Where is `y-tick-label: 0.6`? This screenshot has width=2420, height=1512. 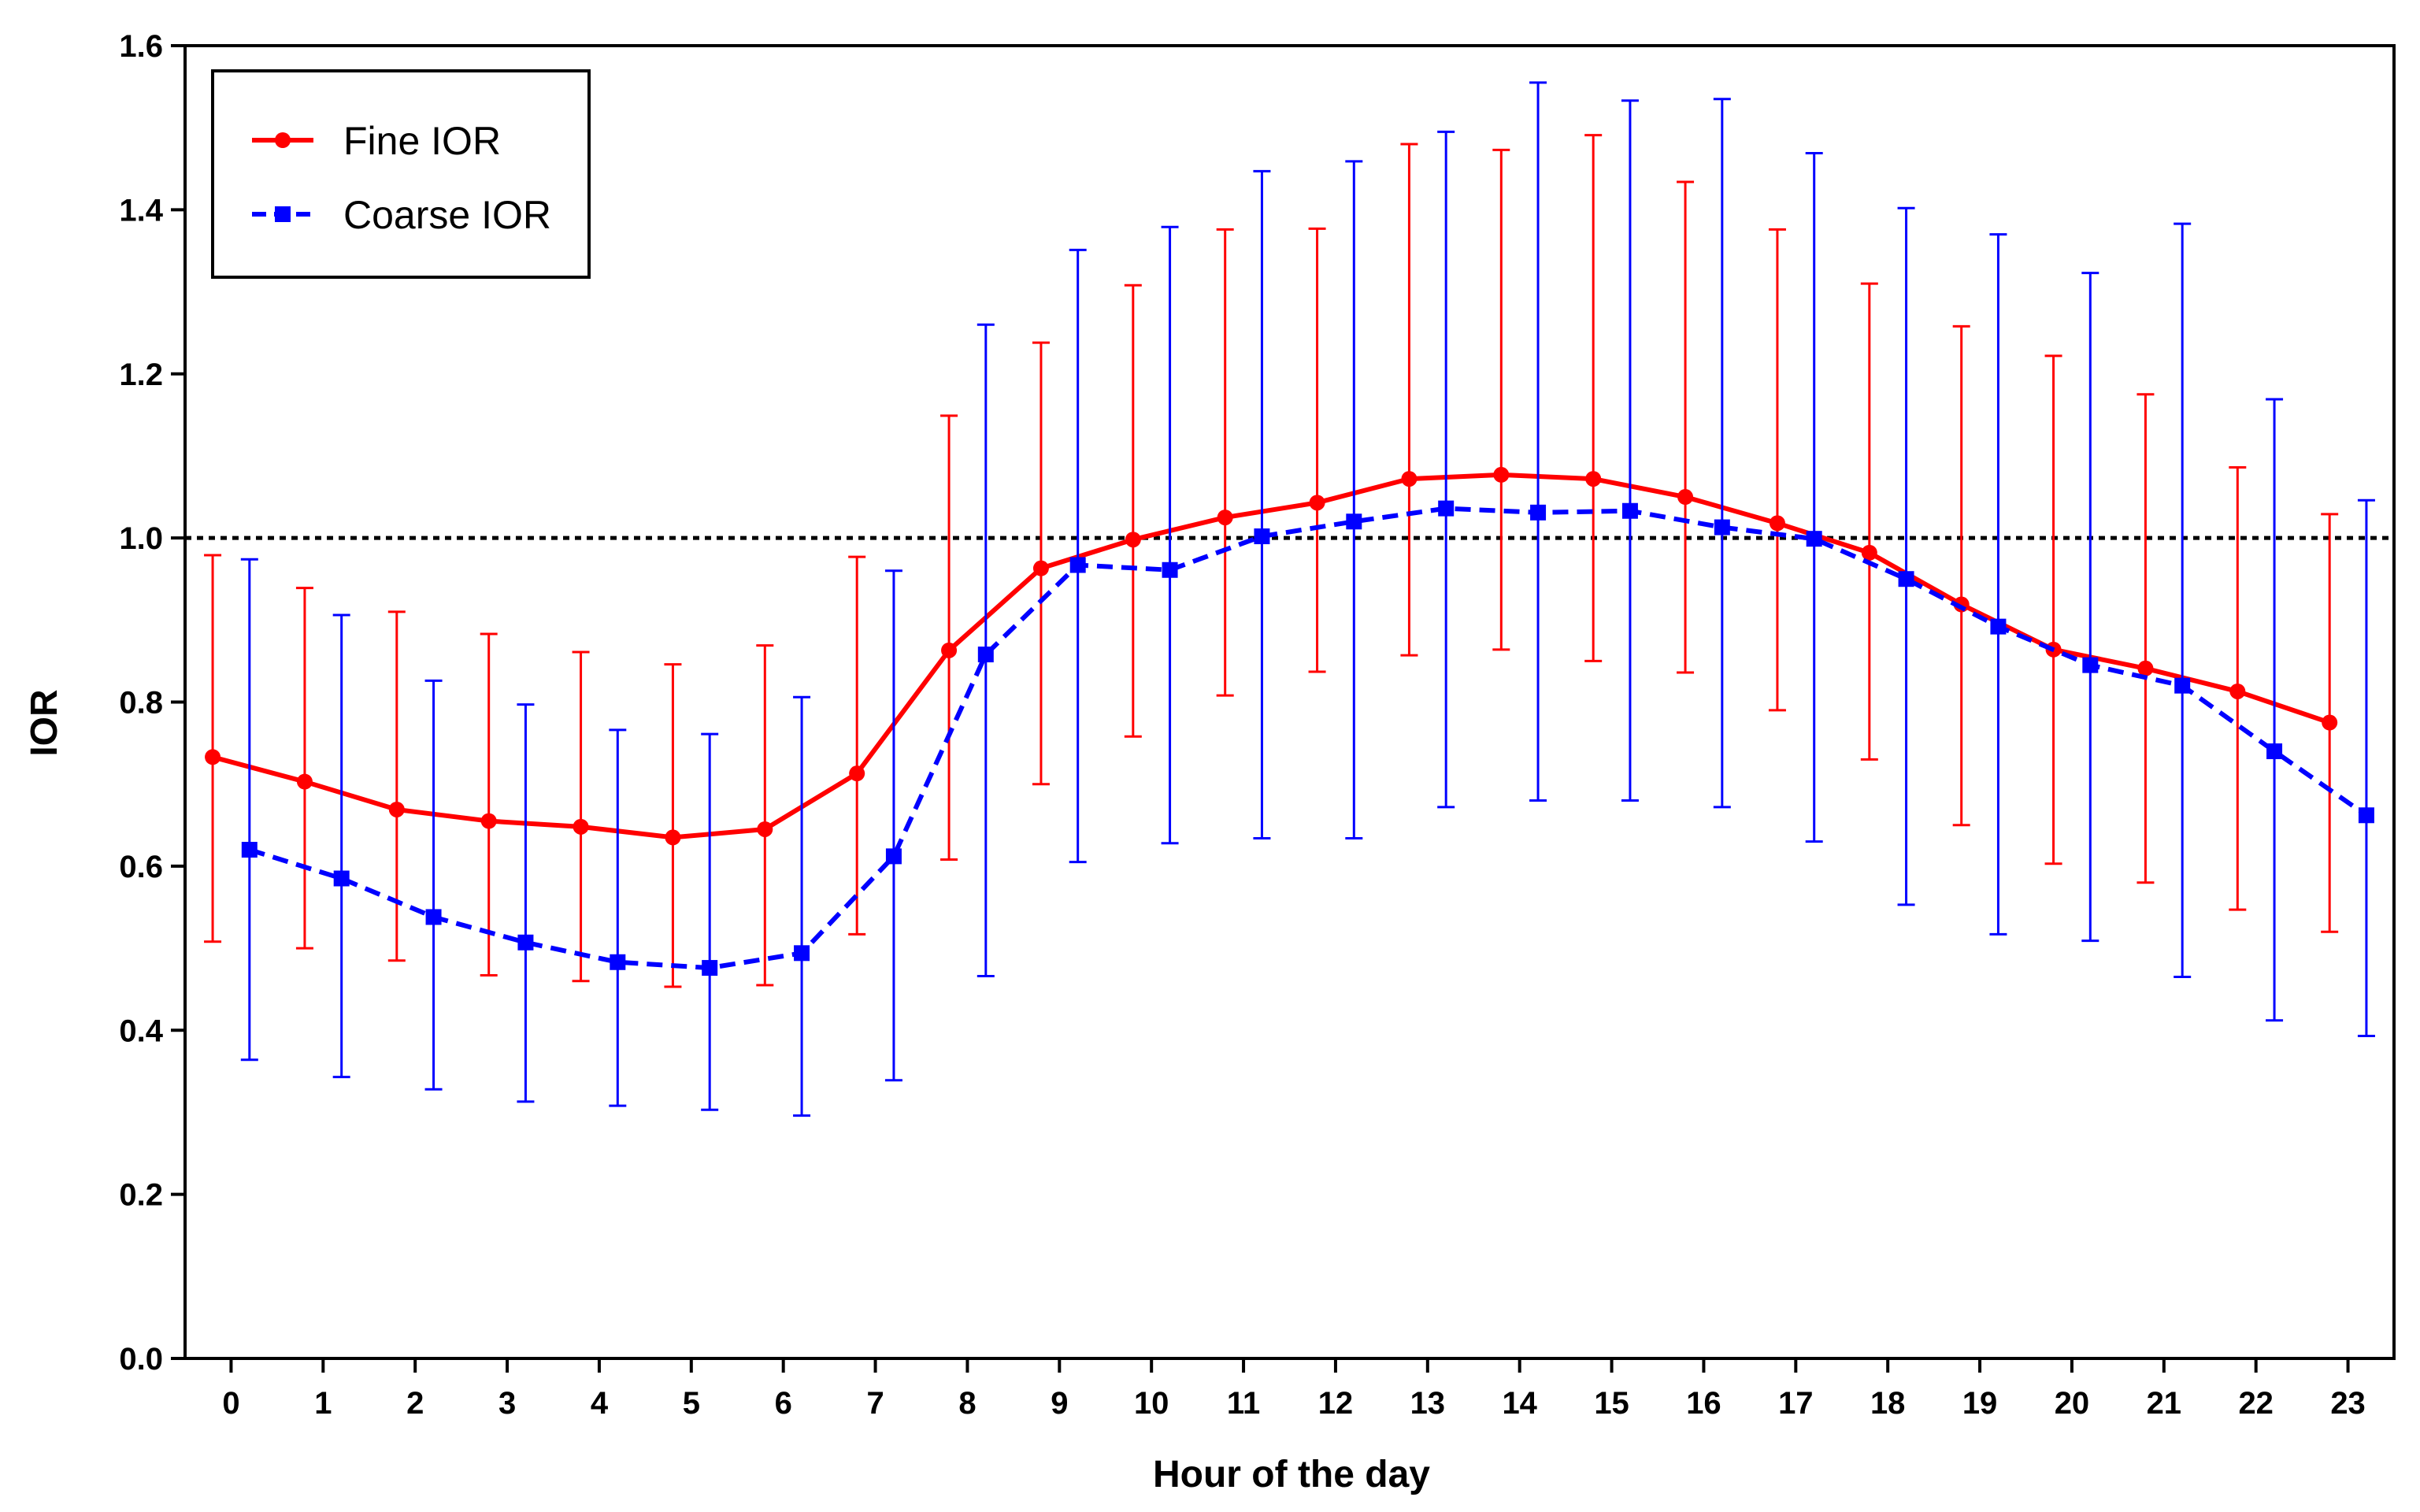
y-tick-label: 0.6 is located at coordinates (141, 867).